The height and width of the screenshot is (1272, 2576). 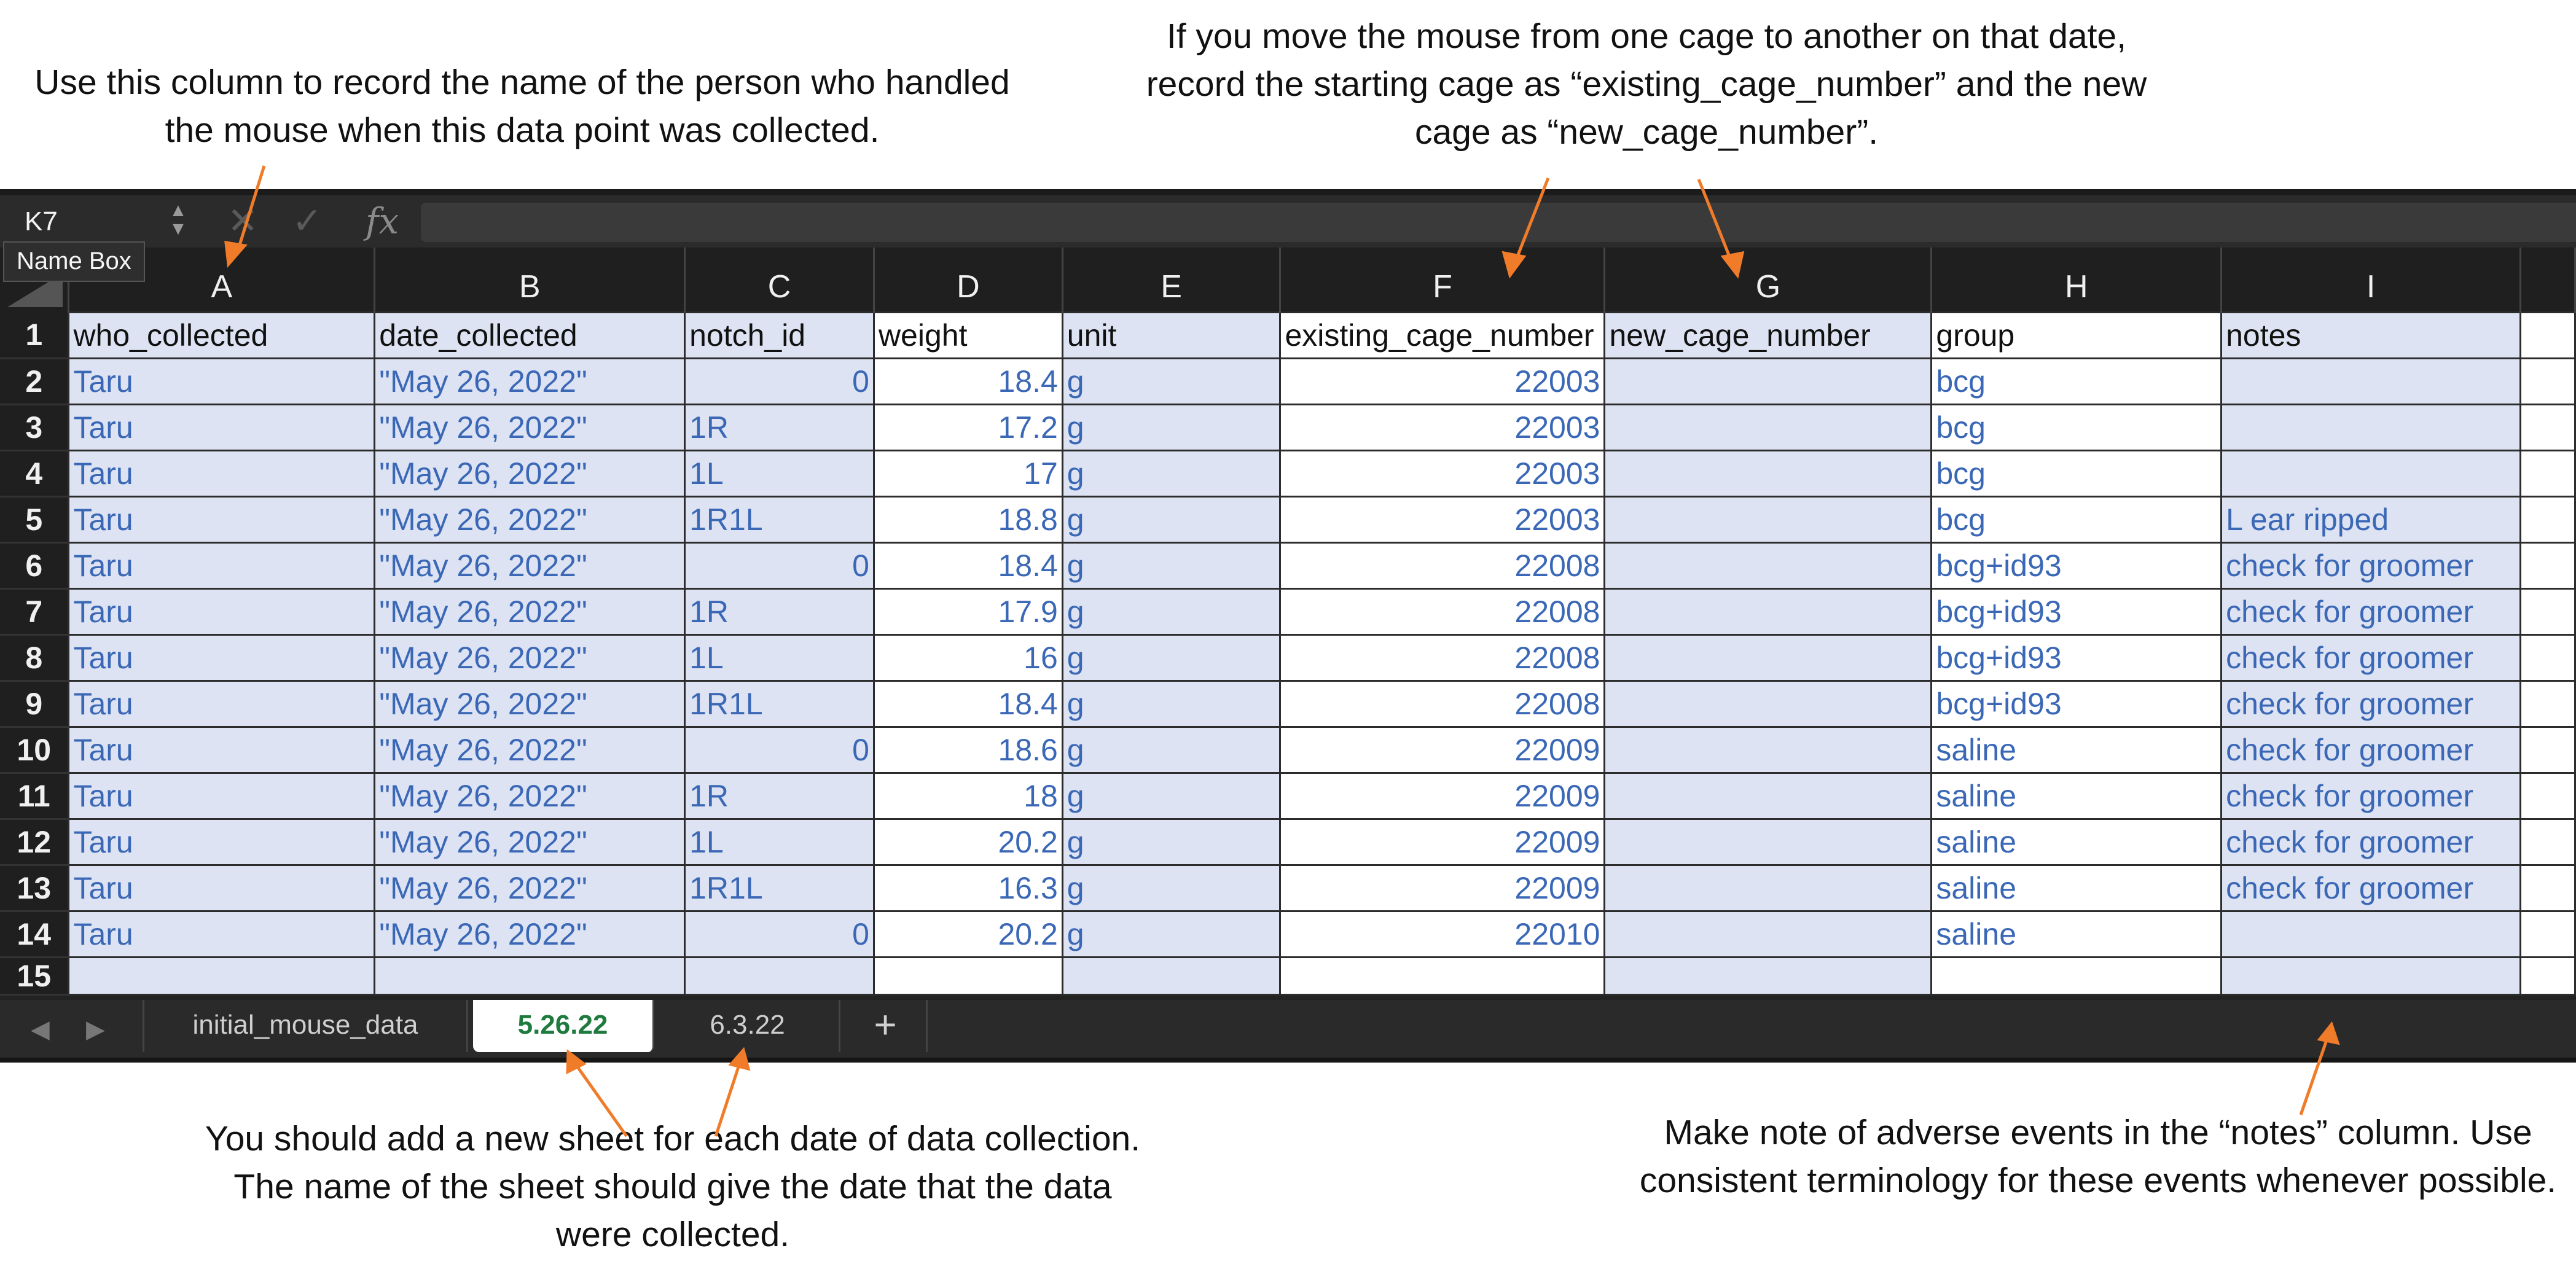 What do you see at coordinates (967, 888) in the screenshot?
I see `grid-cell: 16.3` at bounding box center [967, 888].